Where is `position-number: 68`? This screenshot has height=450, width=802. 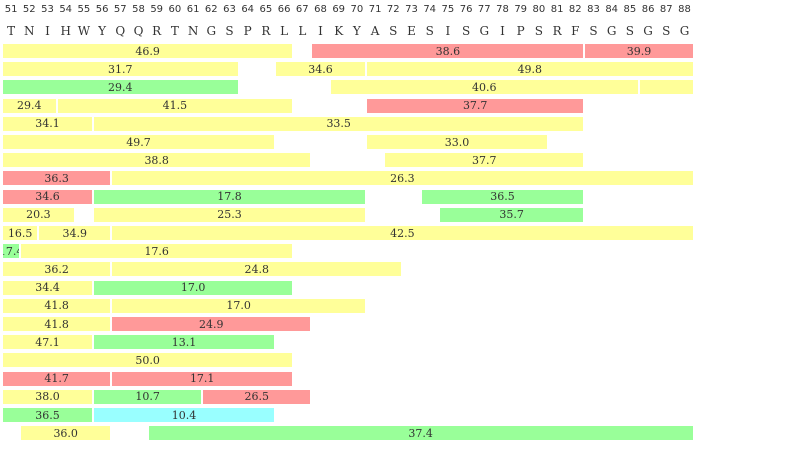
position-number: 68 is located at coordinates (320, 9).